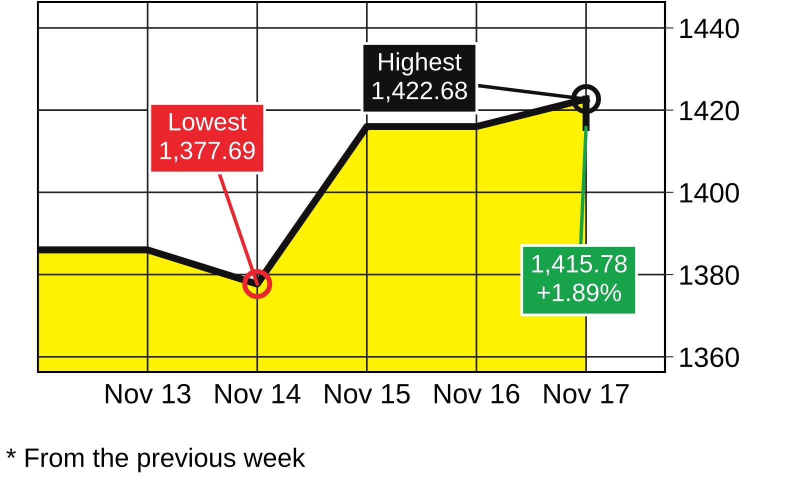 The image size is (790, 484). I want to click on x-tick-label: Nov 14, so click(258, 394).